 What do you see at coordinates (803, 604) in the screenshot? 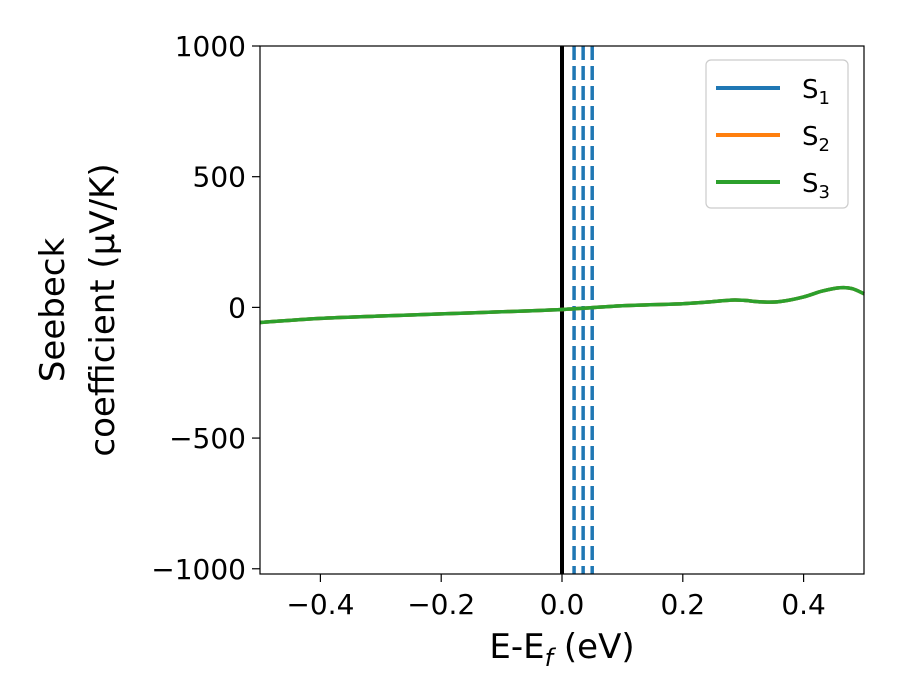
I see `x-tick-label: 0.4` at bounding box center [803, 604].